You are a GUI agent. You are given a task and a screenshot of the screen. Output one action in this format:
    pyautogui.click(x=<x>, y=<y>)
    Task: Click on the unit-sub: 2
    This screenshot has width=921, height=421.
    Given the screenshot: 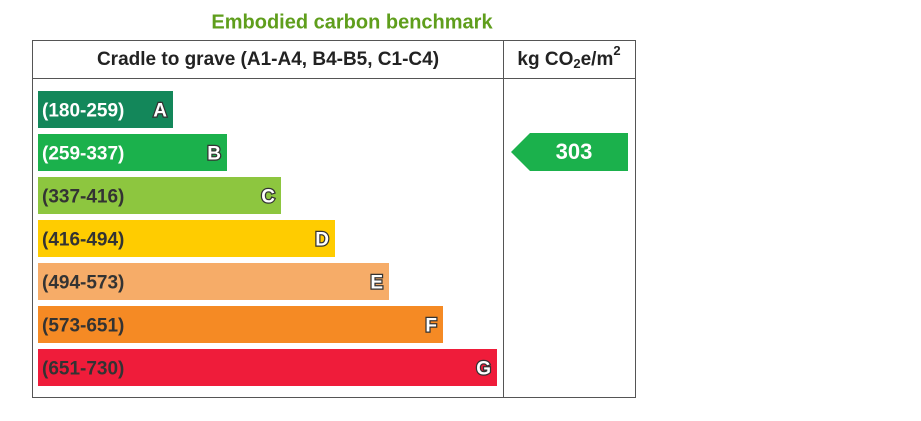 What is the action you would take?
    pyautogui.click(x=576, y=63)
    